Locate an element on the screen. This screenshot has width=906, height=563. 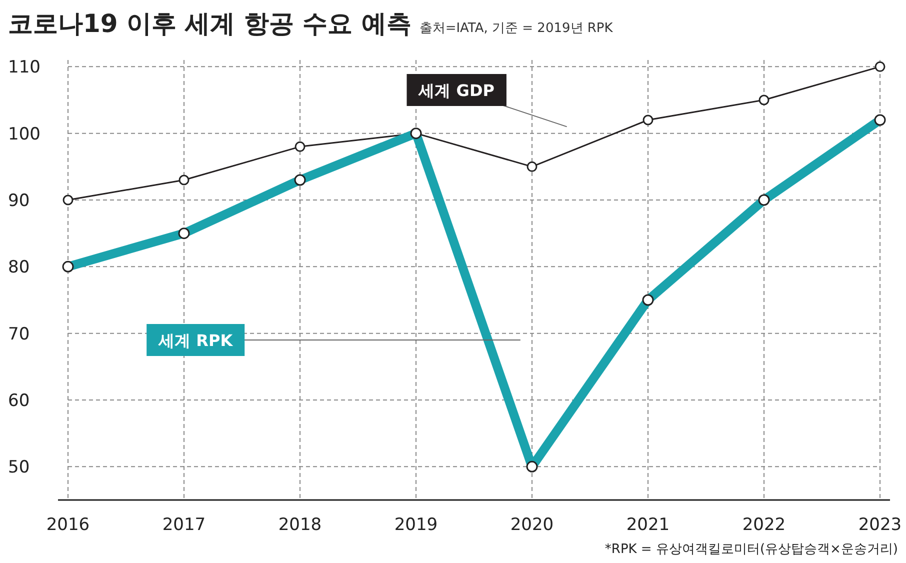
x-tick-label: 2021 is located at coordinates (648, 525).